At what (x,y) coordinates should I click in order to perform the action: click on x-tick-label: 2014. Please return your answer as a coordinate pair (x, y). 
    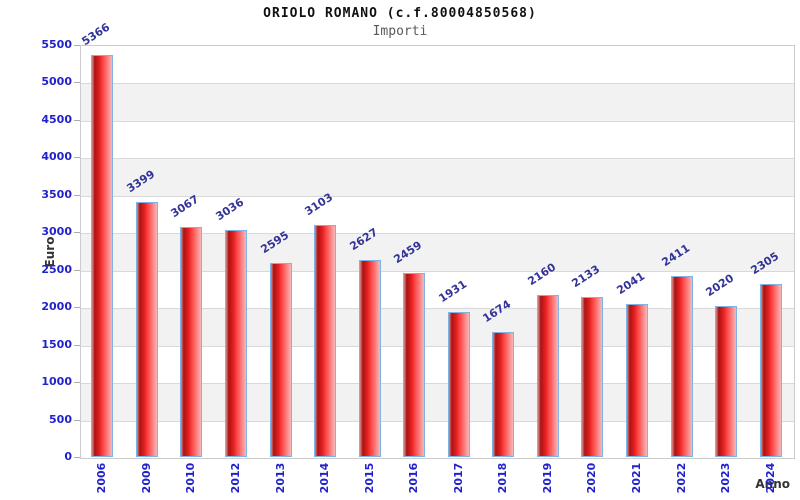
    Looking at the image, I should click on (325, 478).